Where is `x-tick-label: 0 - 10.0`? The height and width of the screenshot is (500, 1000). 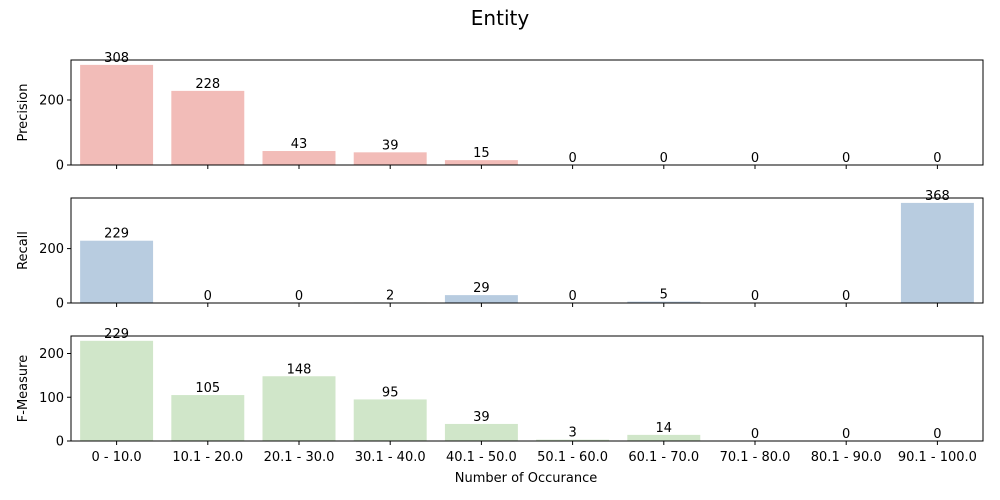
x-tick-label: 0 - 10.0 is located at coordinates (117, 457).